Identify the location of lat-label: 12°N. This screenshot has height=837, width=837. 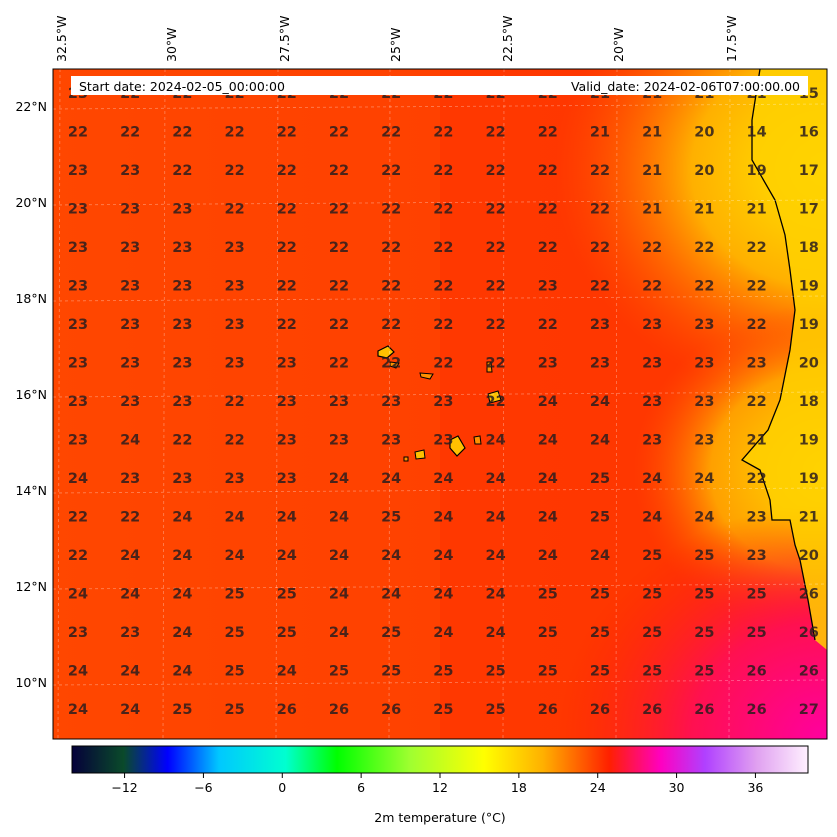
(31, 586).